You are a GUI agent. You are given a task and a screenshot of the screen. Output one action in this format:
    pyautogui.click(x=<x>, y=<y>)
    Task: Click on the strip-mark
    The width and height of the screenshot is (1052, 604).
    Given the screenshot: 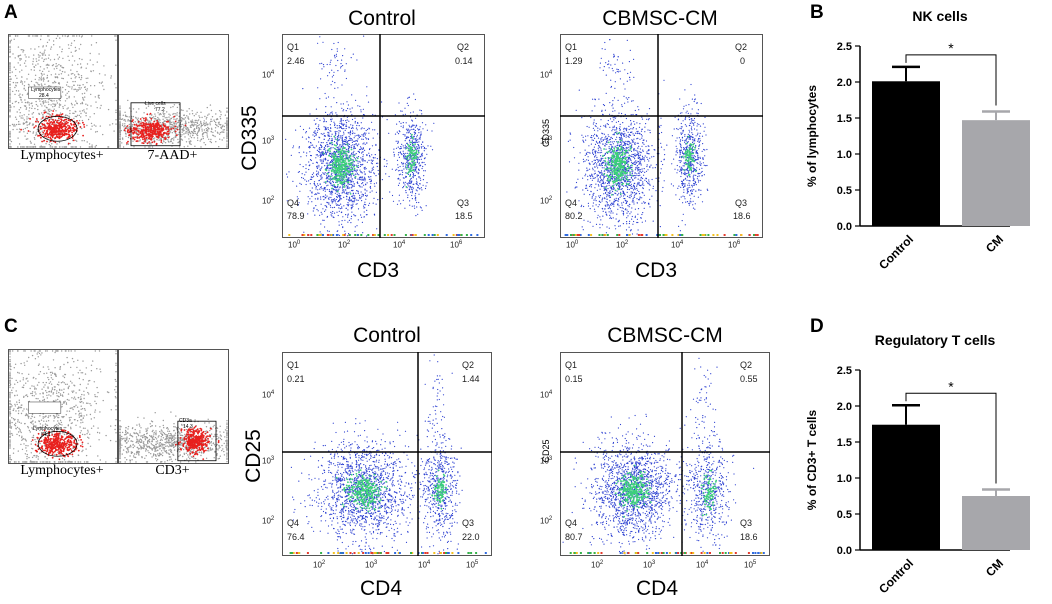 What is the action you would take?
    pyautogui.click(x=355, y=235)
    